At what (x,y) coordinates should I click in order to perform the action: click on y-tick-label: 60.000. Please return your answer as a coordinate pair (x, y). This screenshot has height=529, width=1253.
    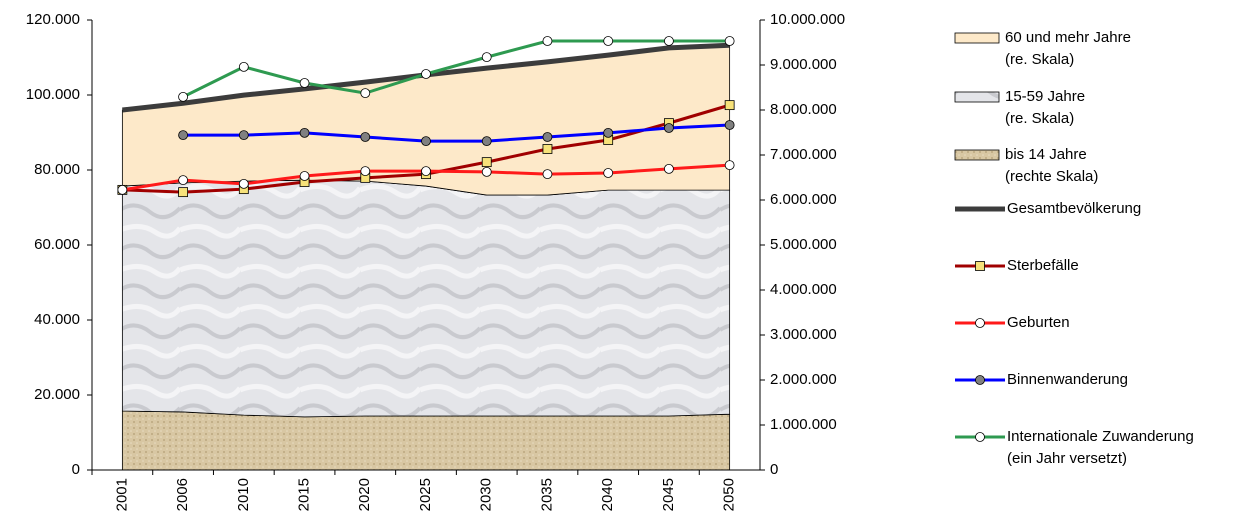
    Looking at the image, I should click on (57, 244).